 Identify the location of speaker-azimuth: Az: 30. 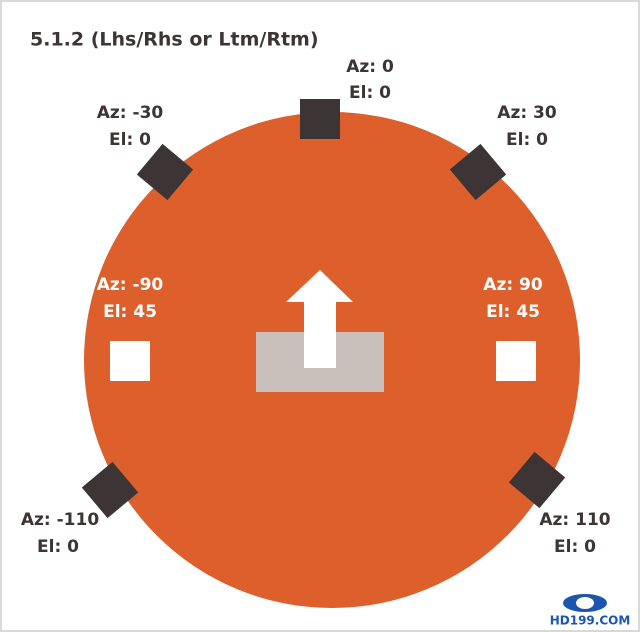
(527, 113).